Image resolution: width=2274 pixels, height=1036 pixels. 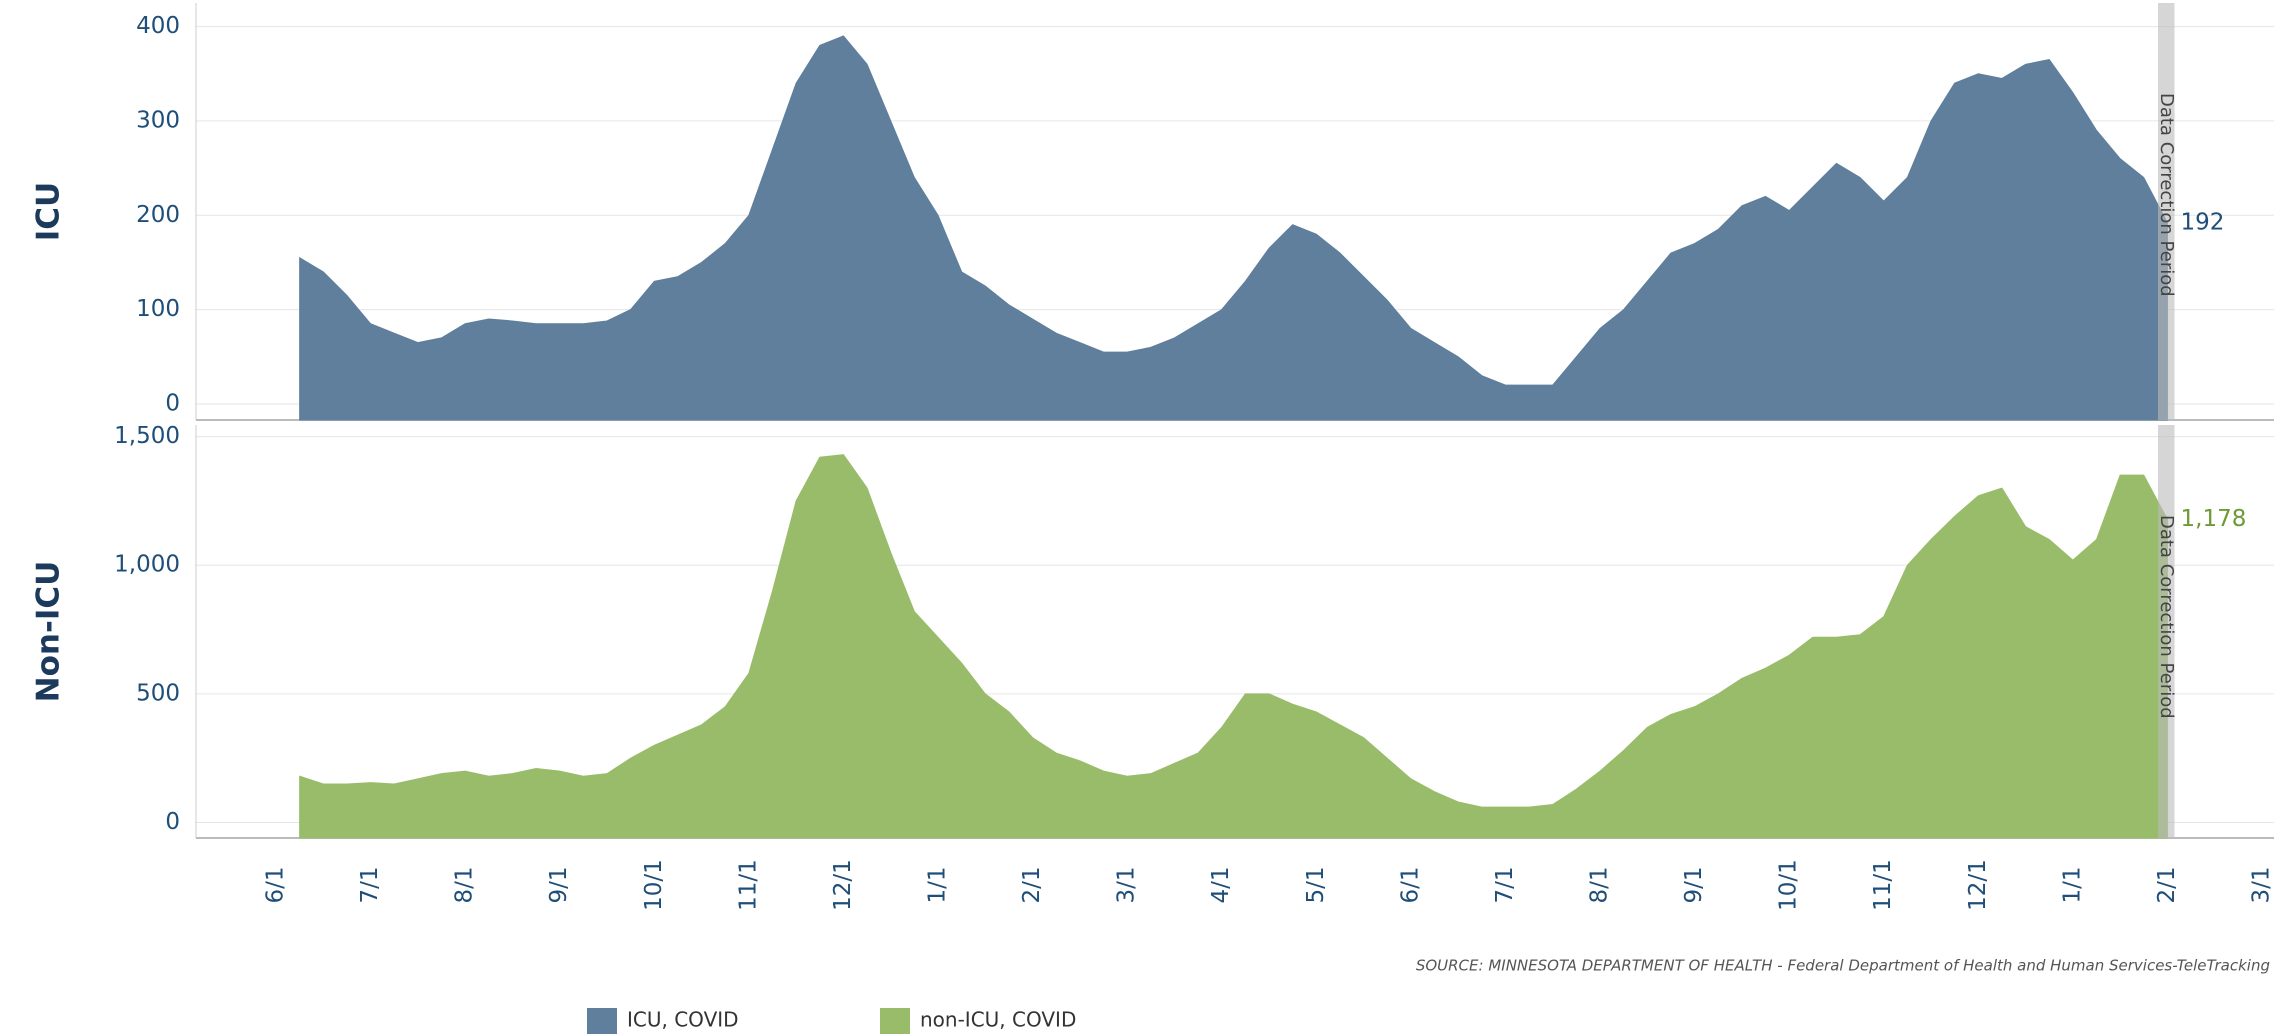 What do you see at coordinates (147, 565) in the screenshot?
I see `y-tick-label: 1,000` at bounding box center [147, 565].